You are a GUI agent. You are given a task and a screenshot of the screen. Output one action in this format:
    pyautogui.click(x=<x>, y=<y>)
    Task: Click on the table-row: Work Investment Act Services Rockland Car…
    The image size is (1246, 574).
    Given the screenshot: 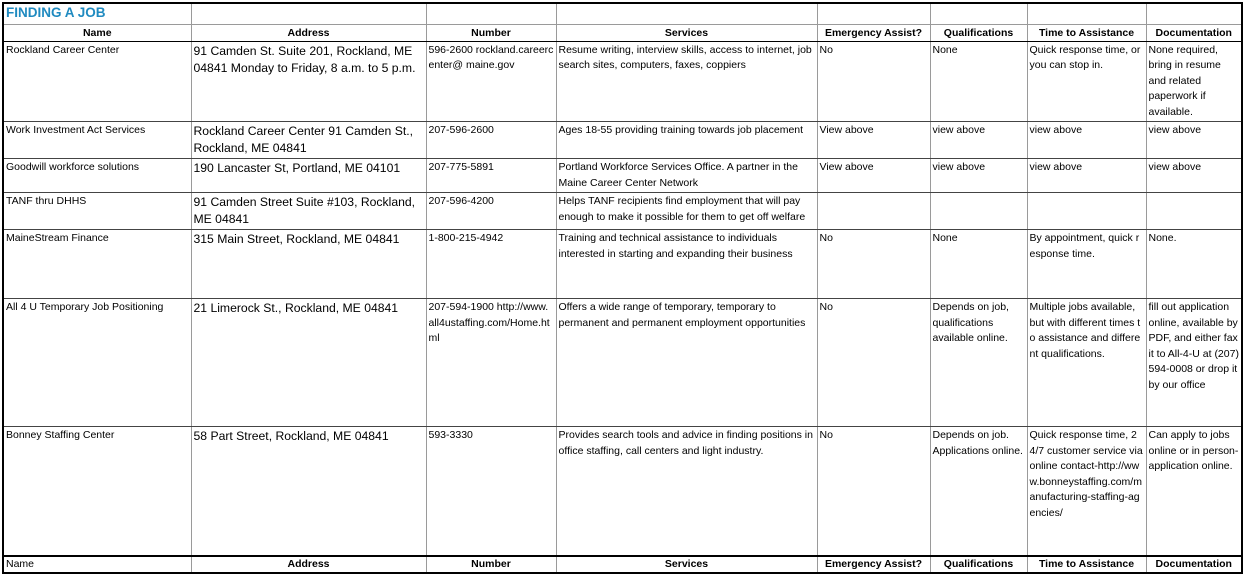 What is the action you would take?
    pyautogui.click(x=622, y=140)
    